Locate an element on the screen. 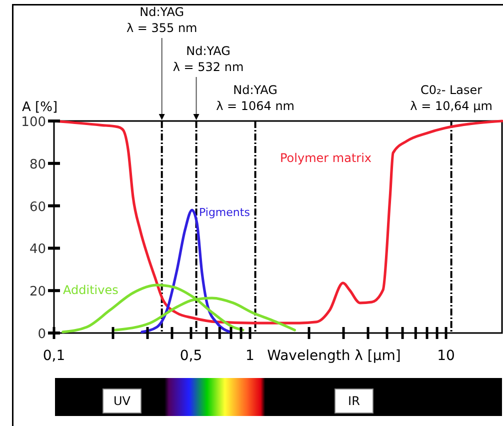 Image resolution: width=503 pixels, height=426 pixels. x-tick-label: 0,1 is located at coordinates (54, 356).